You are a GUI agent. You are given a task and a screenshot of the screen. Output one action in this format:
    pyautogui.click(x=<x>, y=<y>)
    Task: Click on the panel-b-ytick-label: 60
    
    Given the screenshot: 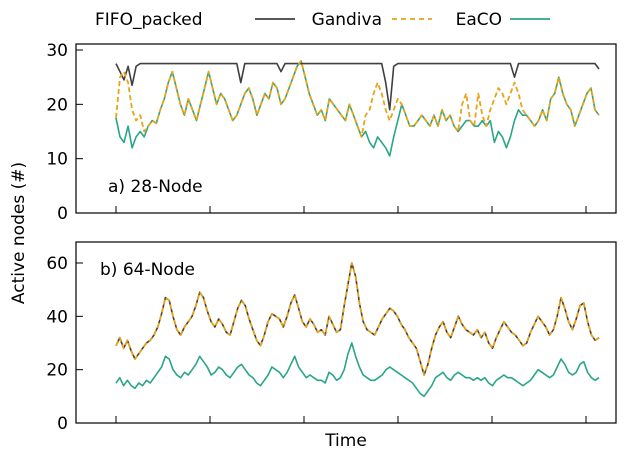 What is the action you would take?
    pyautogui.click(x=57, y=264)
    